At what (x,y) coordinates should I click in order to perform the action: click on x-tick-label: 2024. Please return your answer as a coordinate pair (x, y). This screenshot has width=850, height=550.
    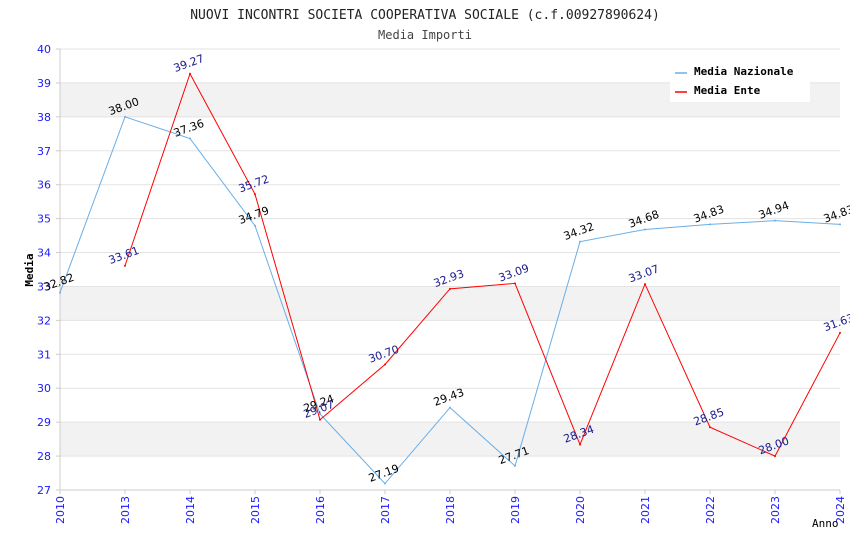
    Looking at the image, I should click on (840, 510).